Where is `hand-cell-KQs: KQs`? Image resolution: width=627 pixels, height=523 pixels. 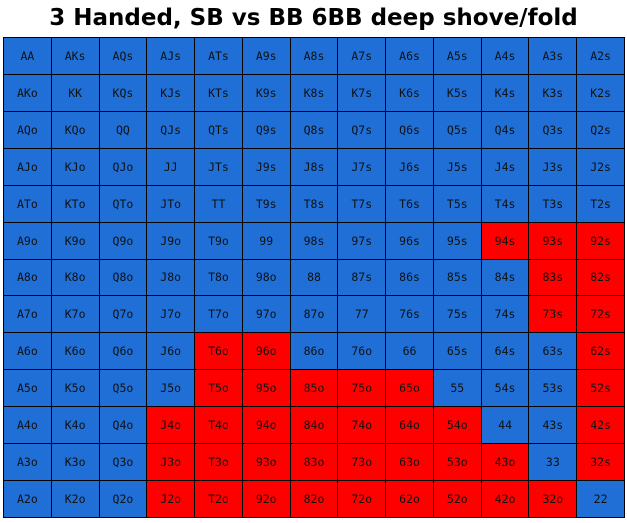 hand-cell-KQs: KQs is located at coordinates (123, 92).